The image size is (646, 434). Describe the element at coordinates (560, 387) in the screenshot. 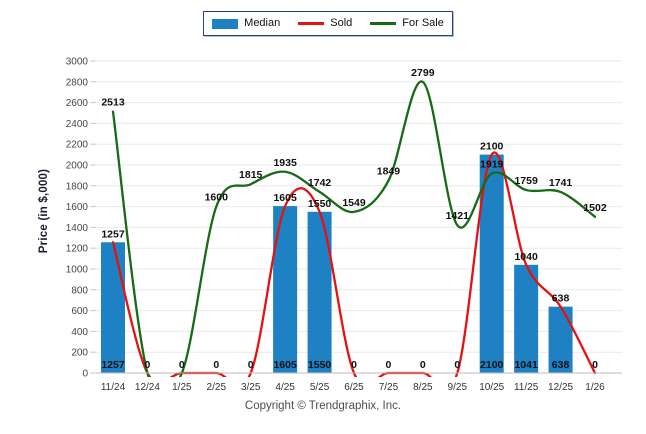

I see `x-tick-label: 12/25` at that location.